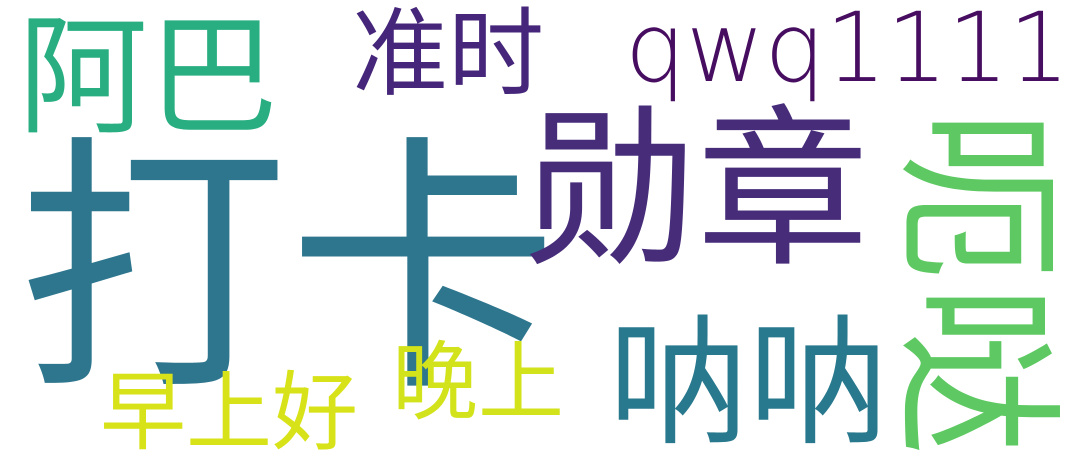  I want to click on word-zhunshi: 准时, so click(448, 55).